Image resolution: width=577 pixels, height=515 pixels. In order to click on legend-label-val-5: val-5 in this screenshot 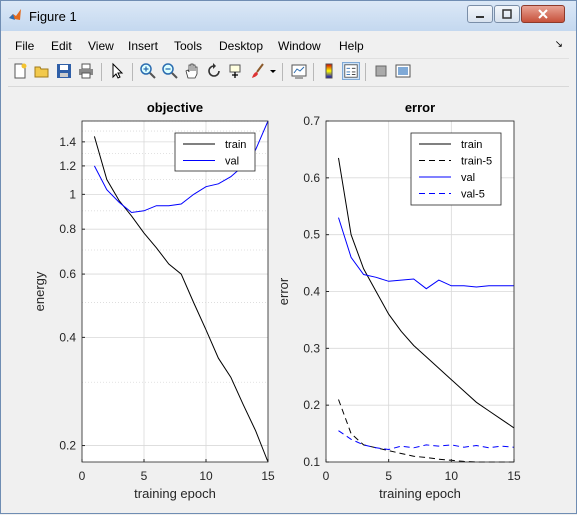, I will do `click(473, 195)`.